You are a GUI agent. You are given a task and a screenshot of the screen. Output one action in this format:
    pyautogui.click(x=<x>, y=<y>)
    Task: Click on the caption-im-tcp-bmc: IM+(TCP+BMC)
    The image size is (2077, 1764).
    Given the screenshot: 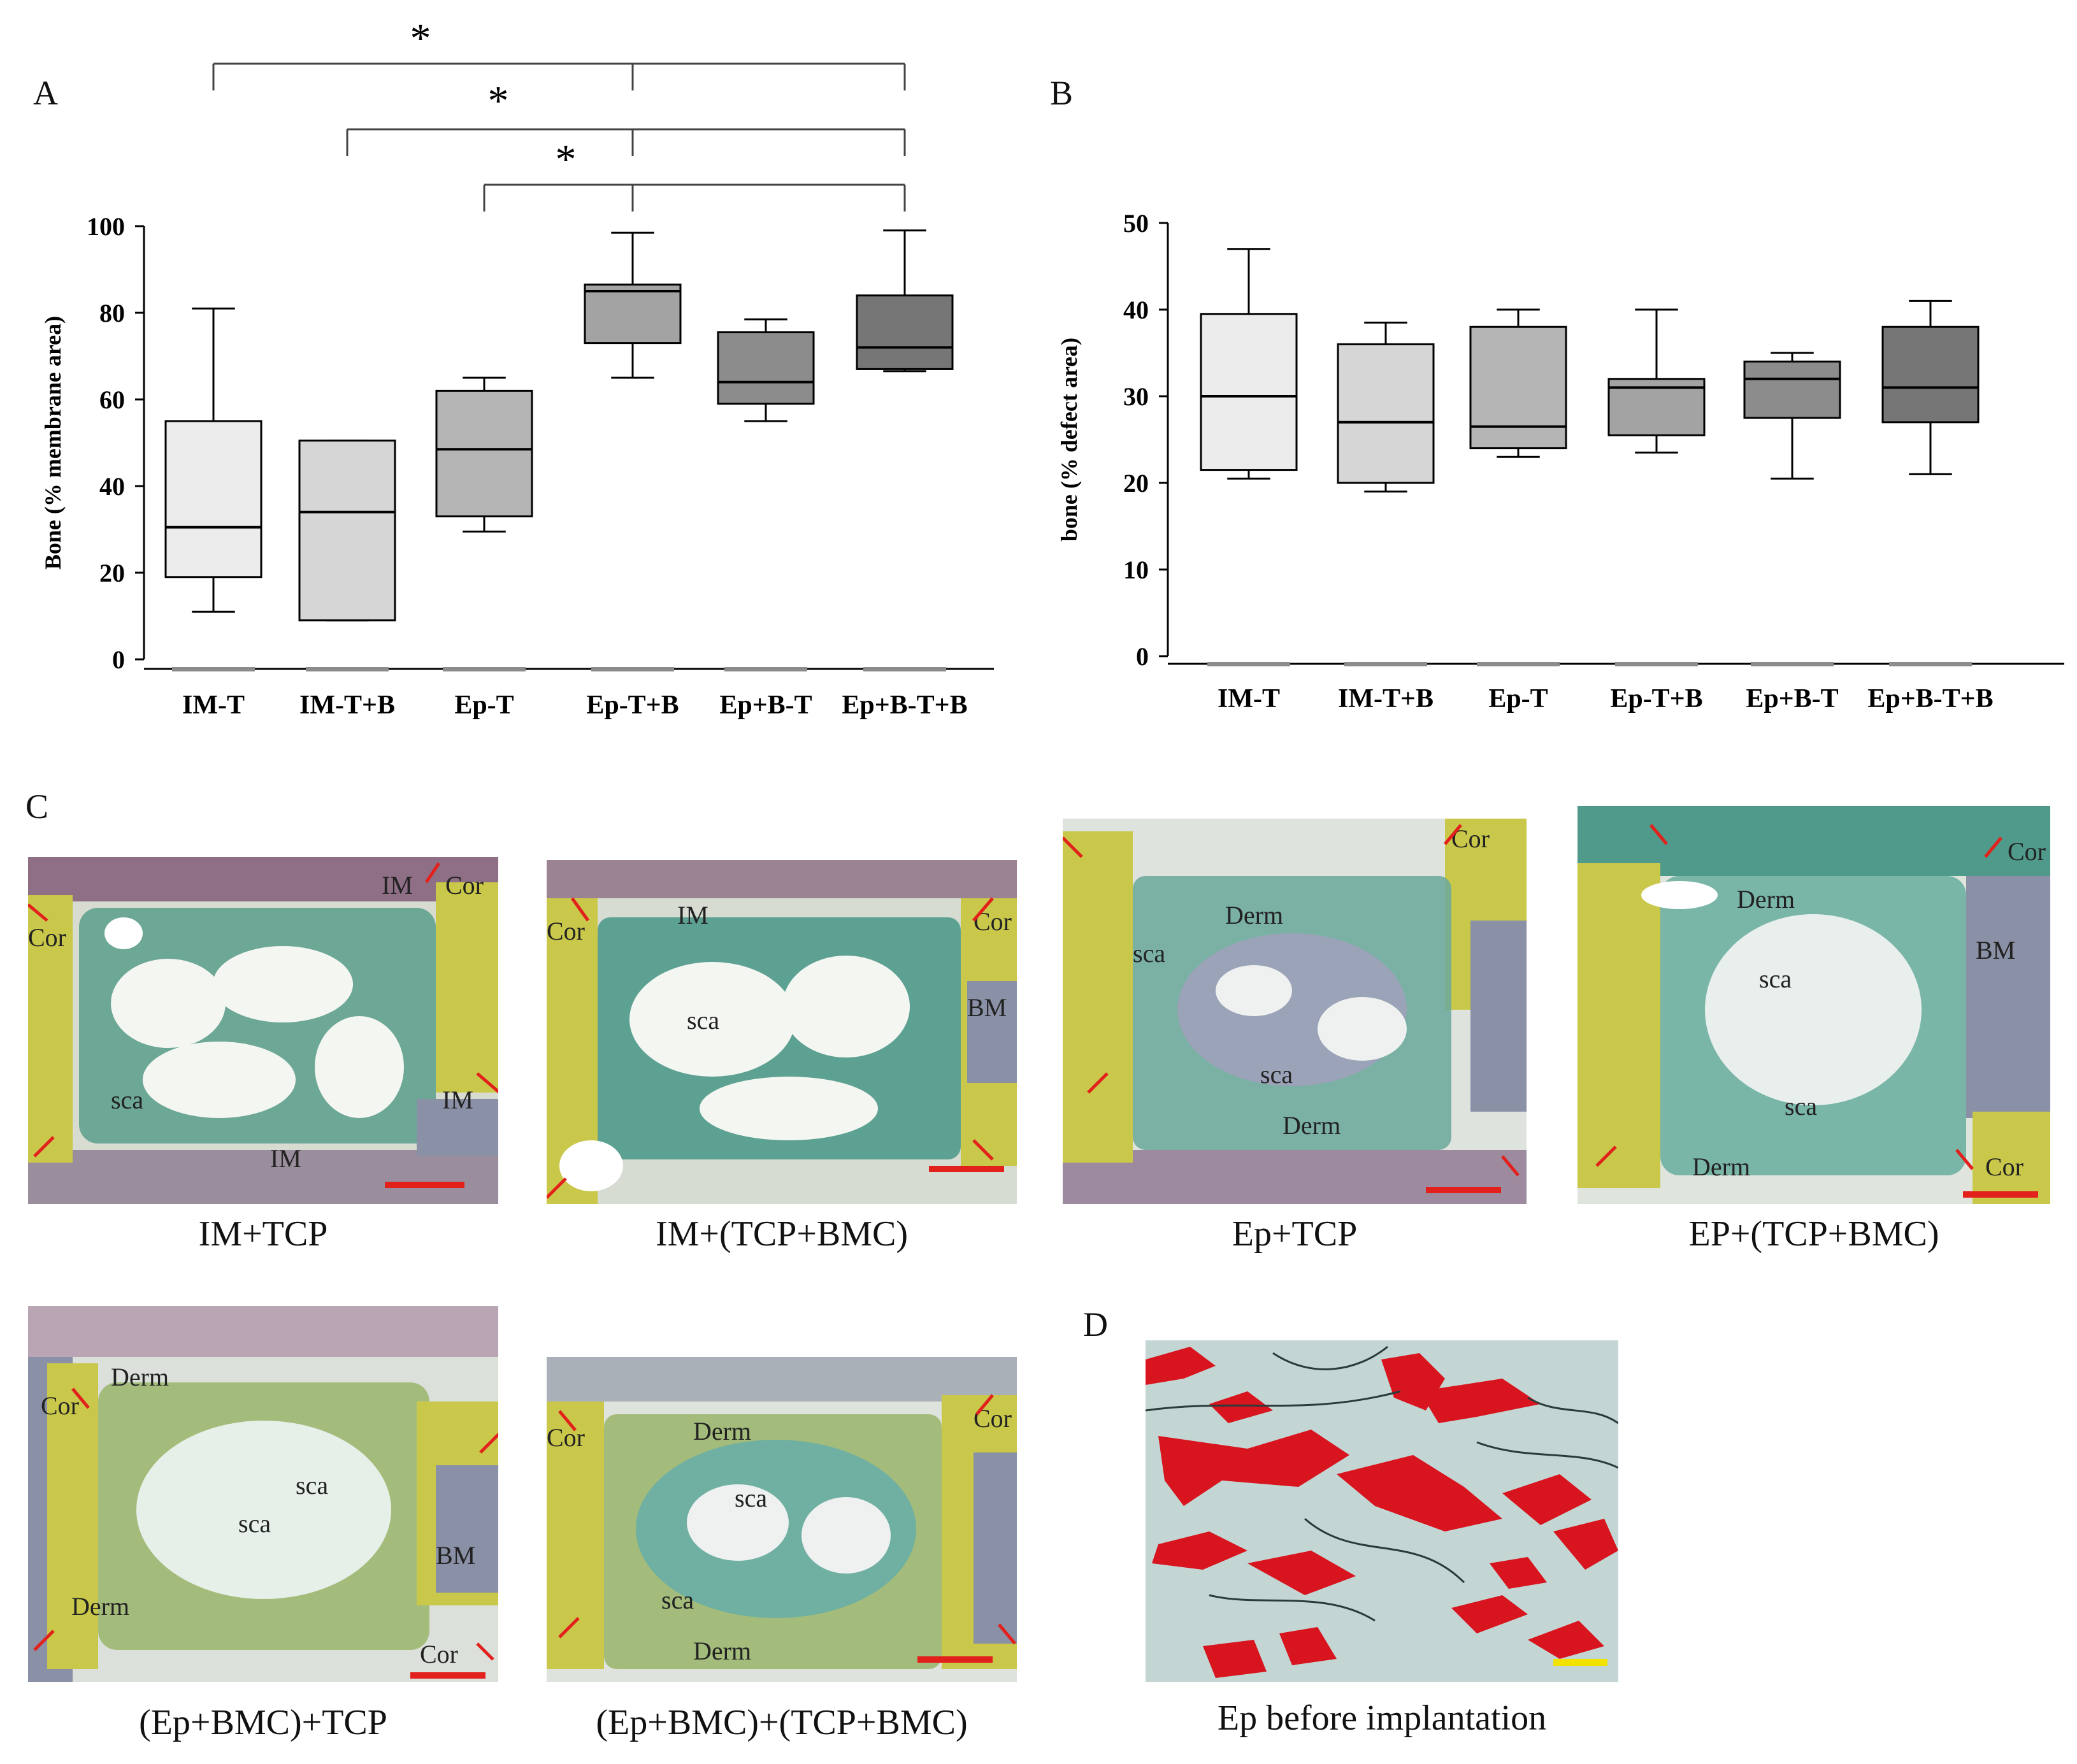 What is the action you would take?
    pyautogui.click(x=782, y=1234)
    